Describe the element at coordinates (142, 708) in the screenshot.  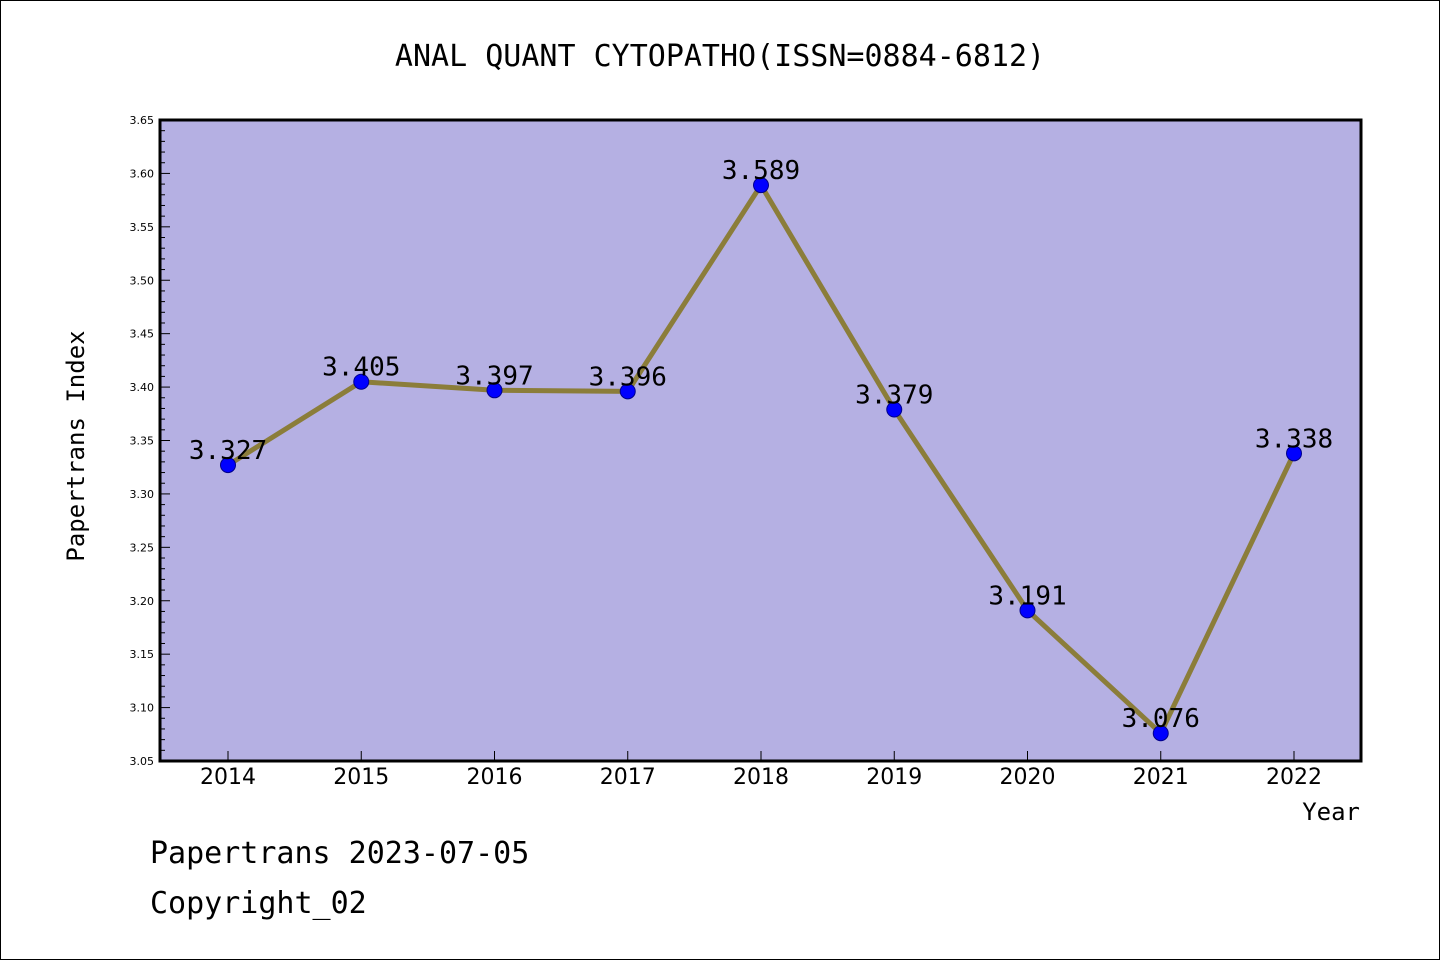
I see `y-tick-label: 3.10` at that location.